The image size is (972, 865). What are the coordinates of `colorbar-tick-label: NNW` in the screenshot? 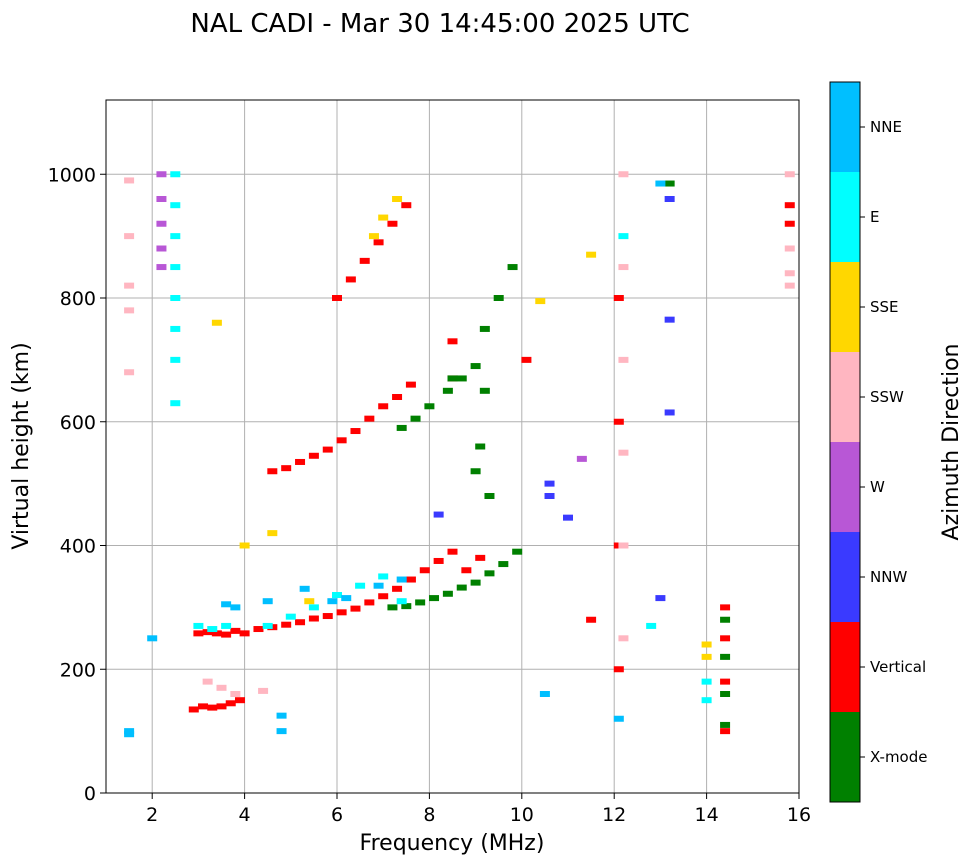 It's located at (888, 577).